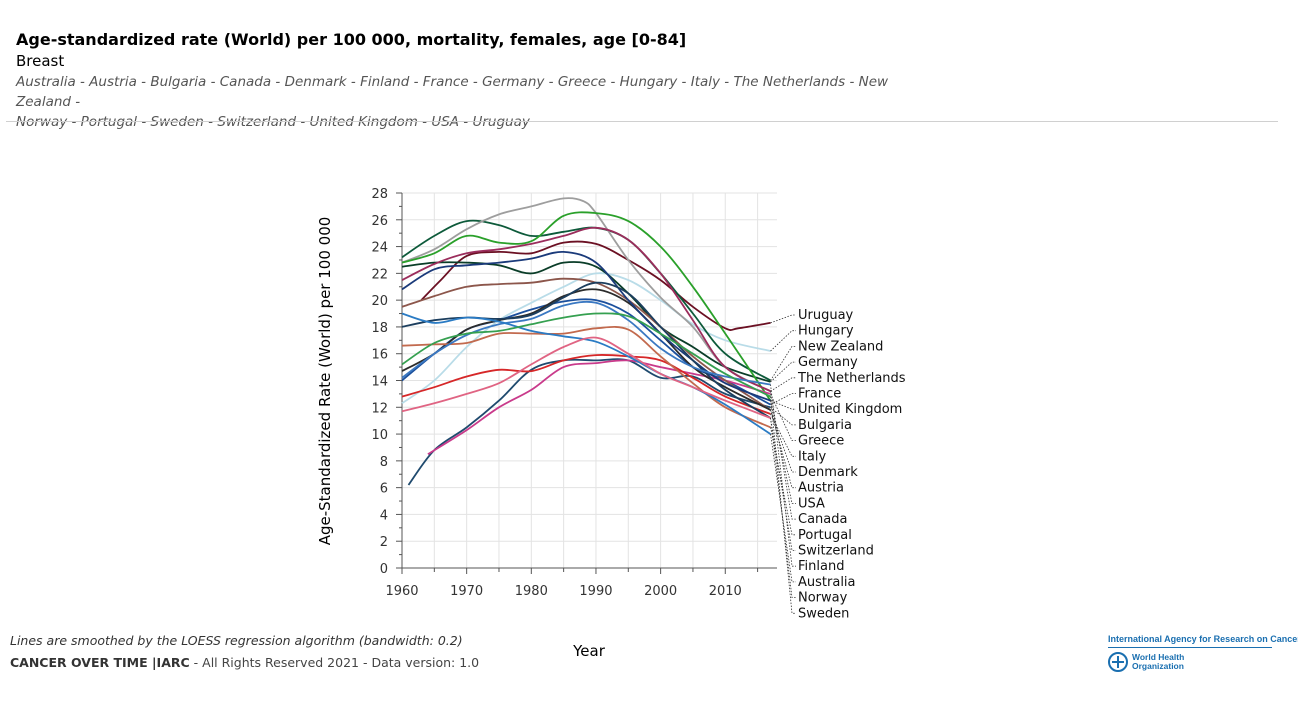 The image size is (1298, 709). Describe the element at coordinates (466, 591) in the screenshot. I see `x-tick-label: 1970` at that location.